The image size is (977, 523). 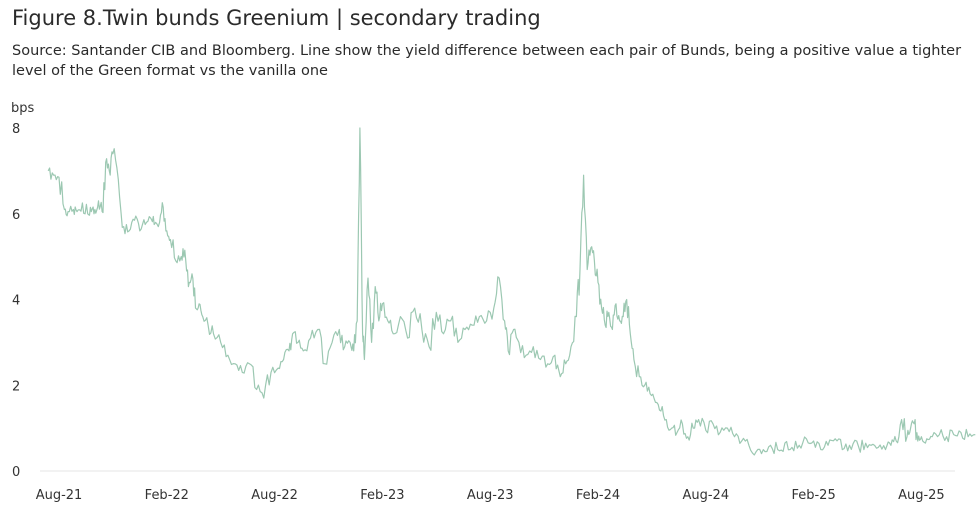 I want to click on x-tick-label: Feb-23, so click(x=382, y=495).